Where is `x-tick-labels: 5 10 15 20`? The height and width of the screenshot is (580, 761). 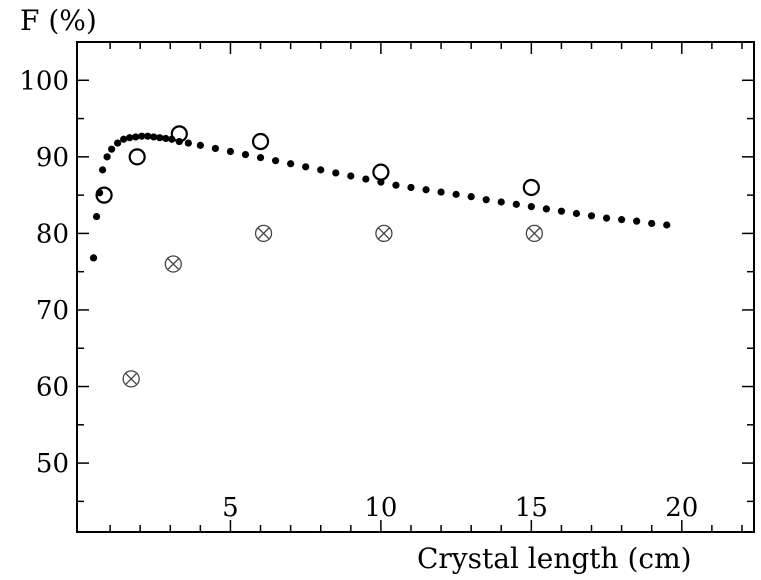 x-tick-labels: 5 10 15 20 is located at coordinates (460, 508).